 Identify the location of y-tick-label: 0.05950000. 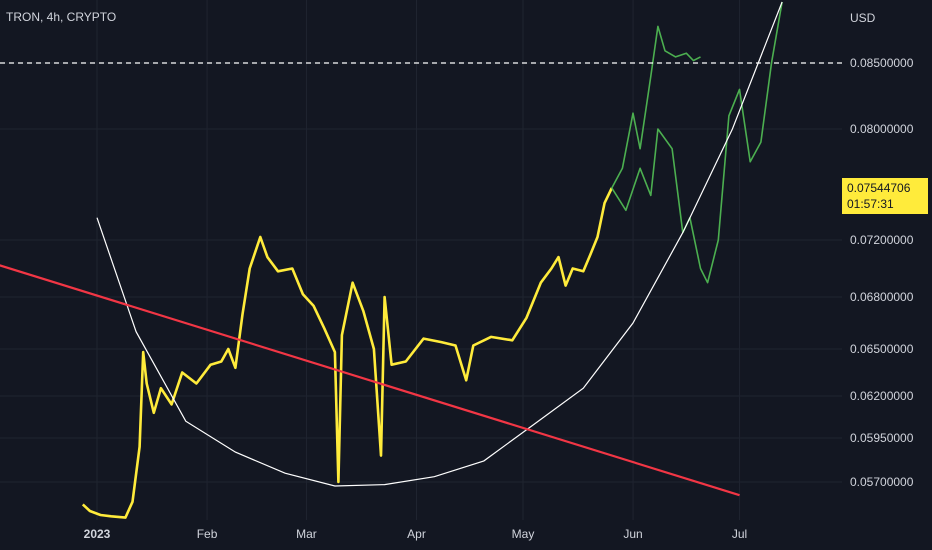
(882, 438).